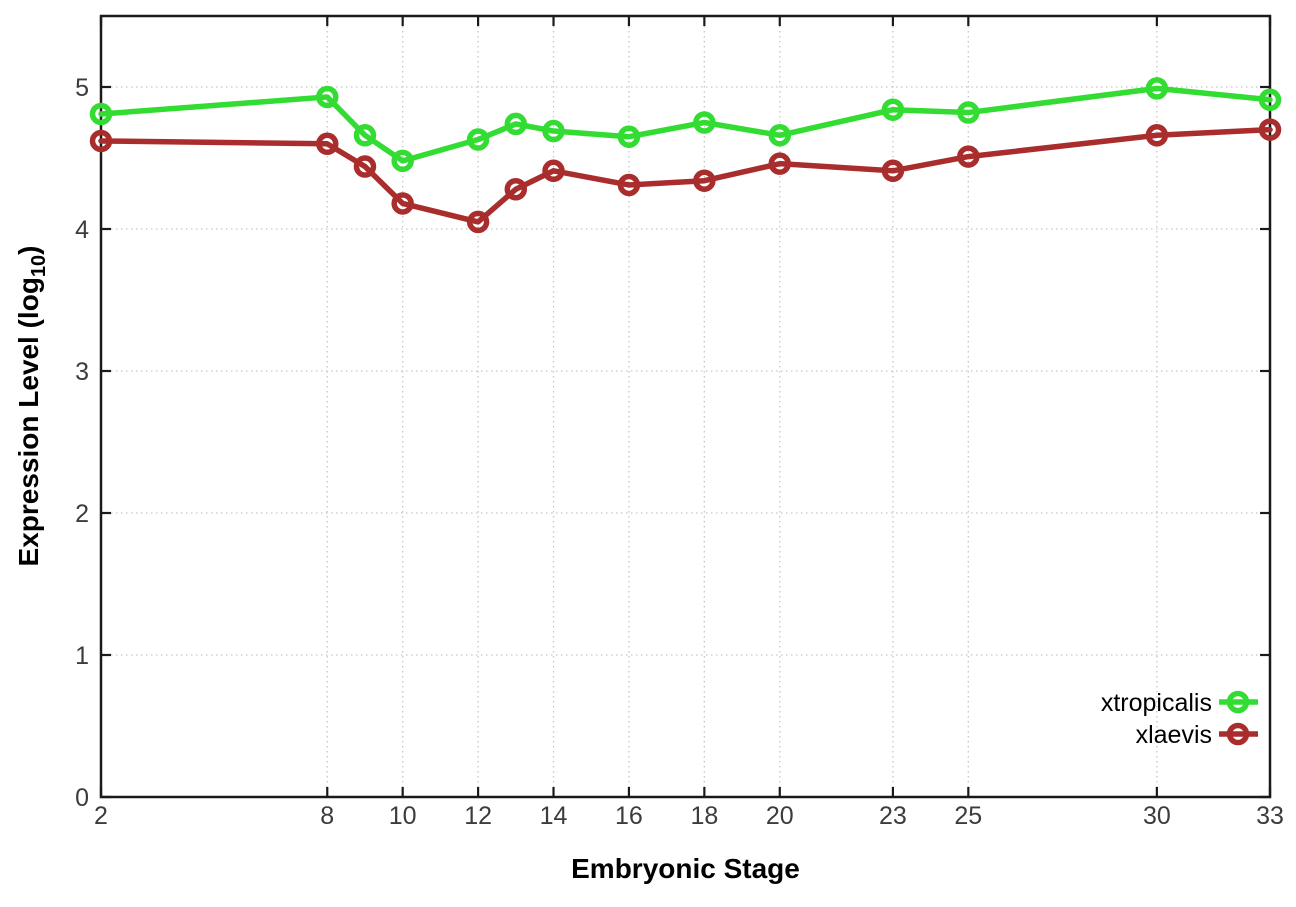 The image size is (1296, 907). I want to click on x-tick-label: 20, so click(780, 816).